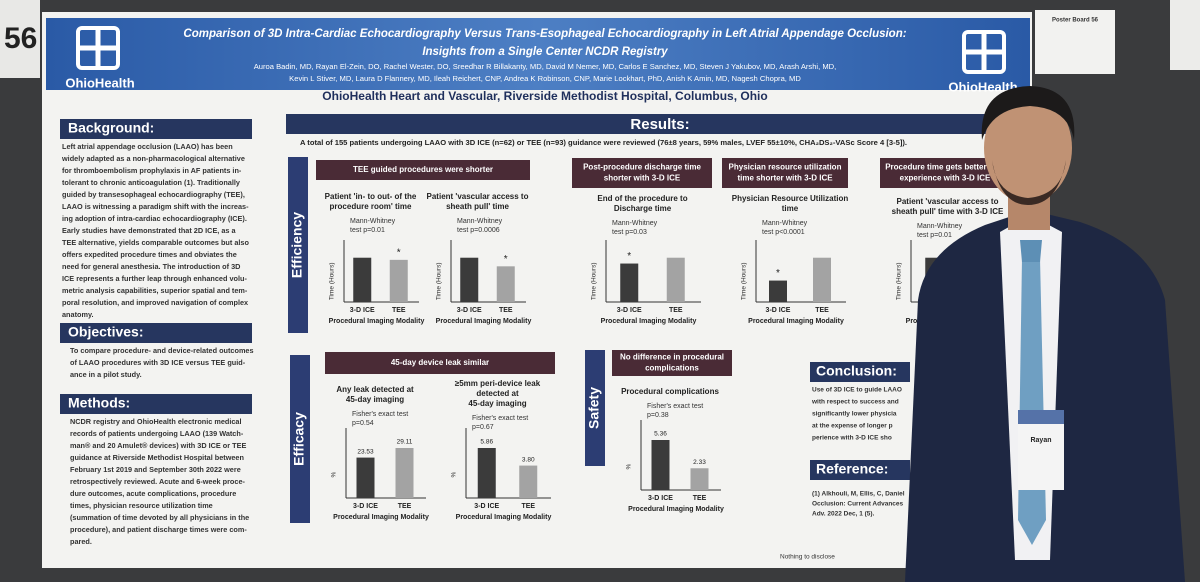 The width and height of the screenshot is (1200, 582). Describe the element at coordinates (594, 408) in the screenshot. I see `group-label: Safety` at that location.